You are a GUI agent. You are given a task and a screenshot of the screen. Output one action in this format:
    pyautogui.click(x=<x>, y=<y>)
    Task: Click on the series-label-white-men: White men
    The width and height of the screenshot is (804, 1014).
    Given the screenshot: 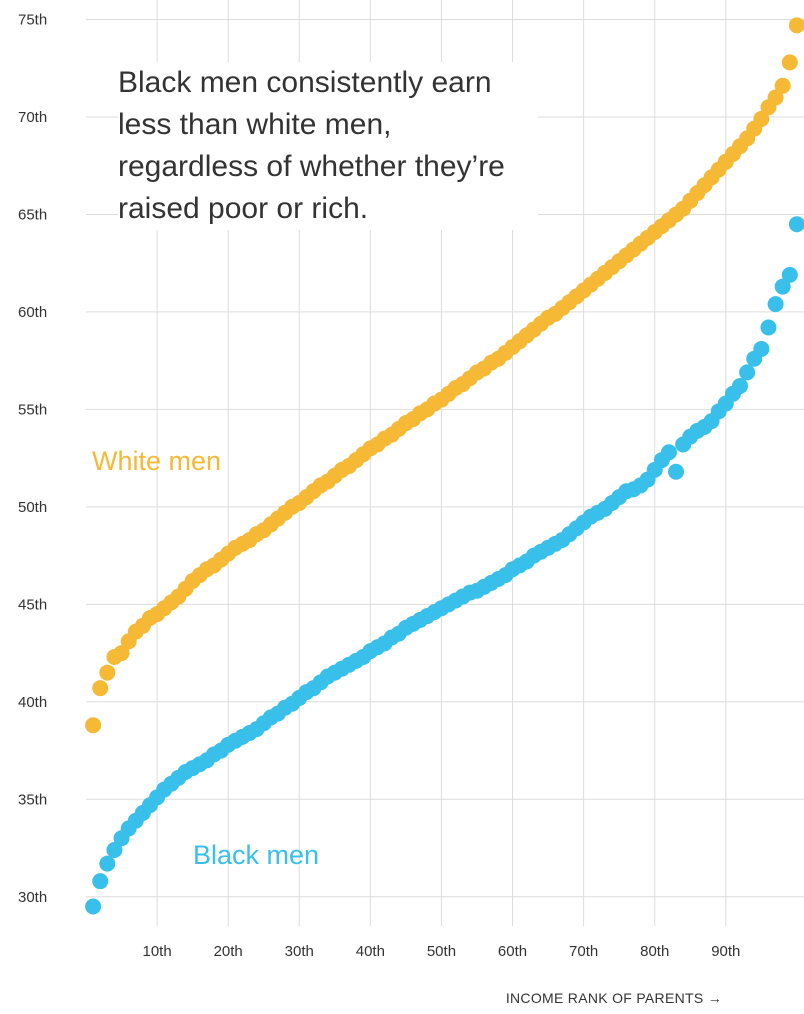 What is the action you would take?
    pyautogui.click(x=156, y=461)
    